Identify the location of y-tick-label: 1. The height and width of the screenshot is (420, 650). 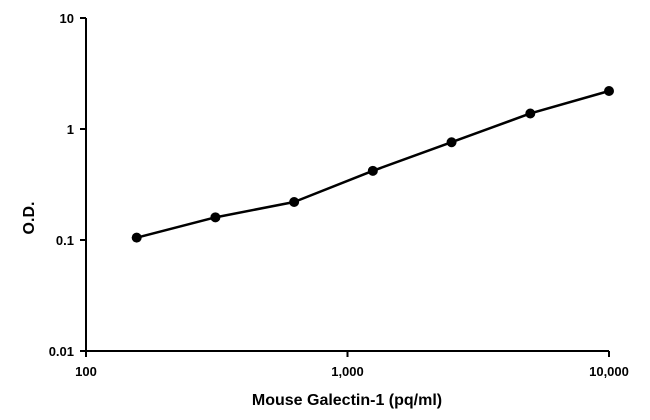
(70, 129).